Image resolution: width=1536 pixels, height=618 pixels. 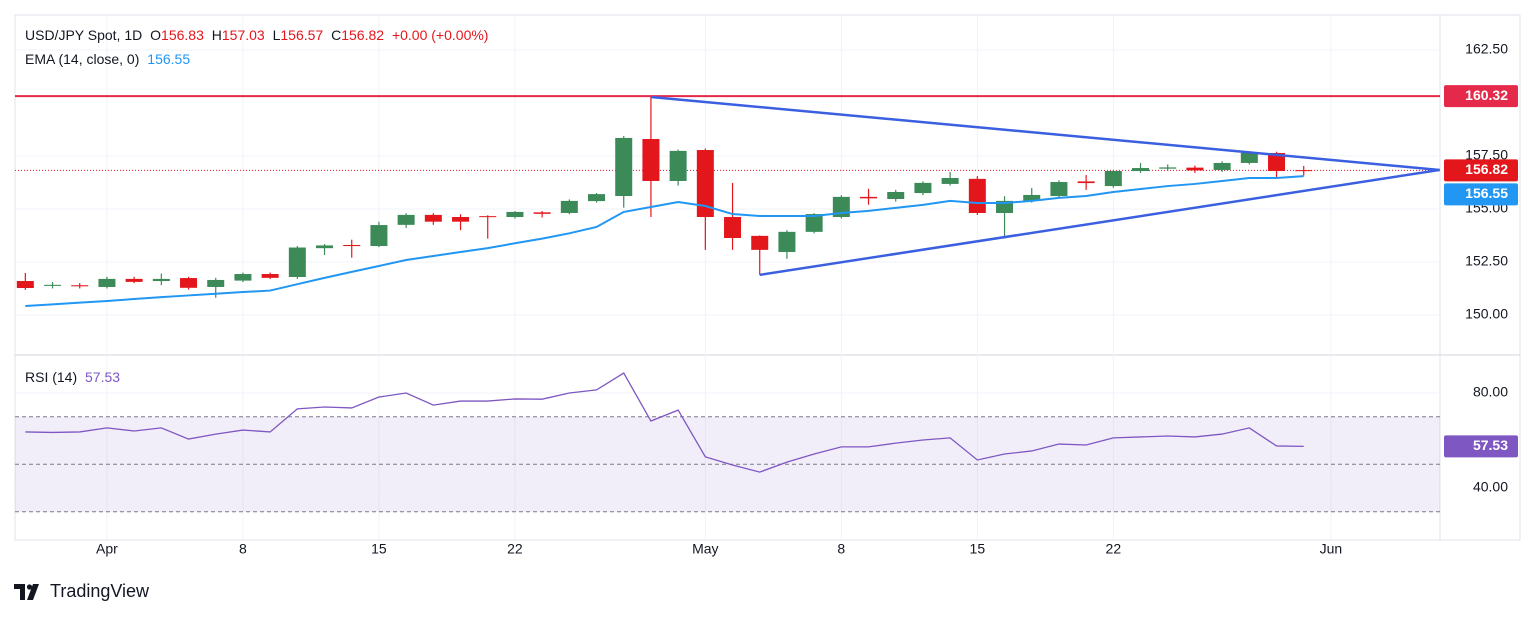 What do you see at coordinates (103, 377) in the screenshot?
I see `rsi-value: 57.53` at bounding box center [103, 377].